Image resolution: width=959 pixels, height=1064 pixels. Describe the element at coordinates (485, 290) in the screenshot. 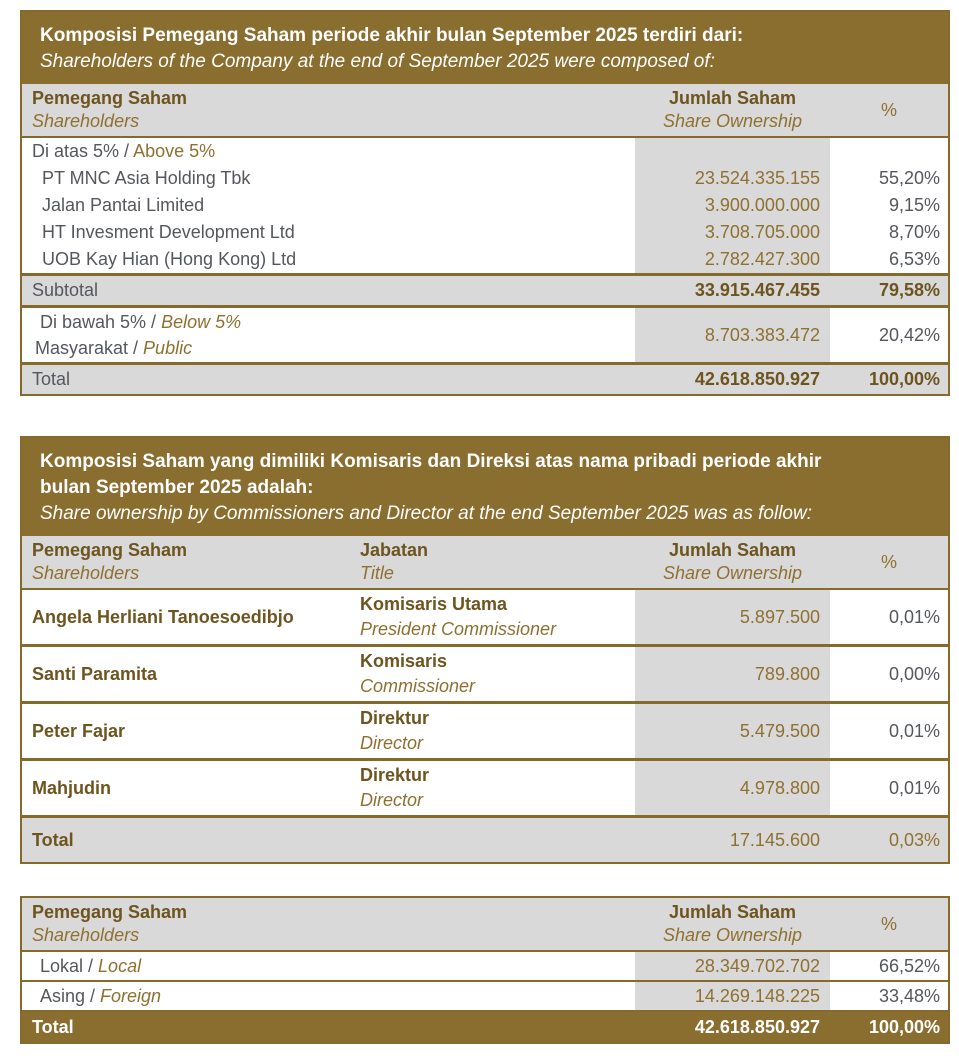

I see `subtotal-row: Subtotal 33.915.467.455 79,58%` at that location.